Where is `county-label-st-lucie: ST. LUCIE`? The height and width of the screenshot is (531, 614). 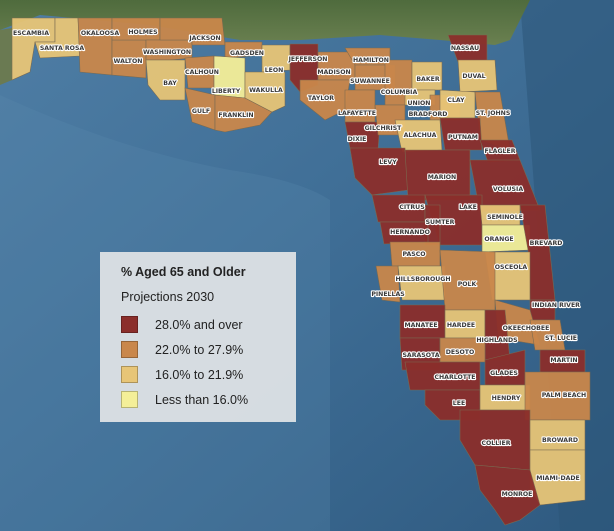 county-label-st-lucie: ST. LUCIE is located at coordinates (561, 338).